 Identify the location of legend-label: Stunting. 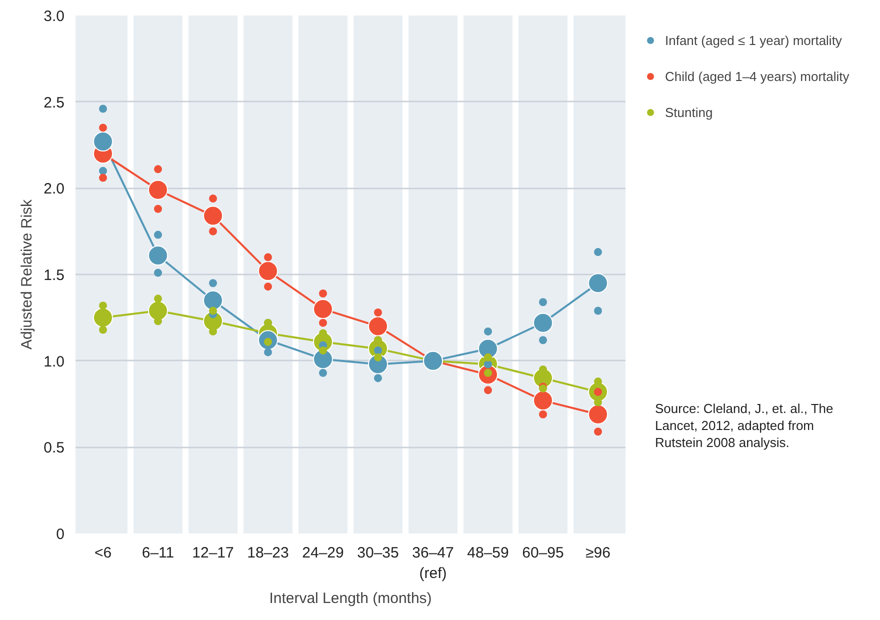
(689, 113).